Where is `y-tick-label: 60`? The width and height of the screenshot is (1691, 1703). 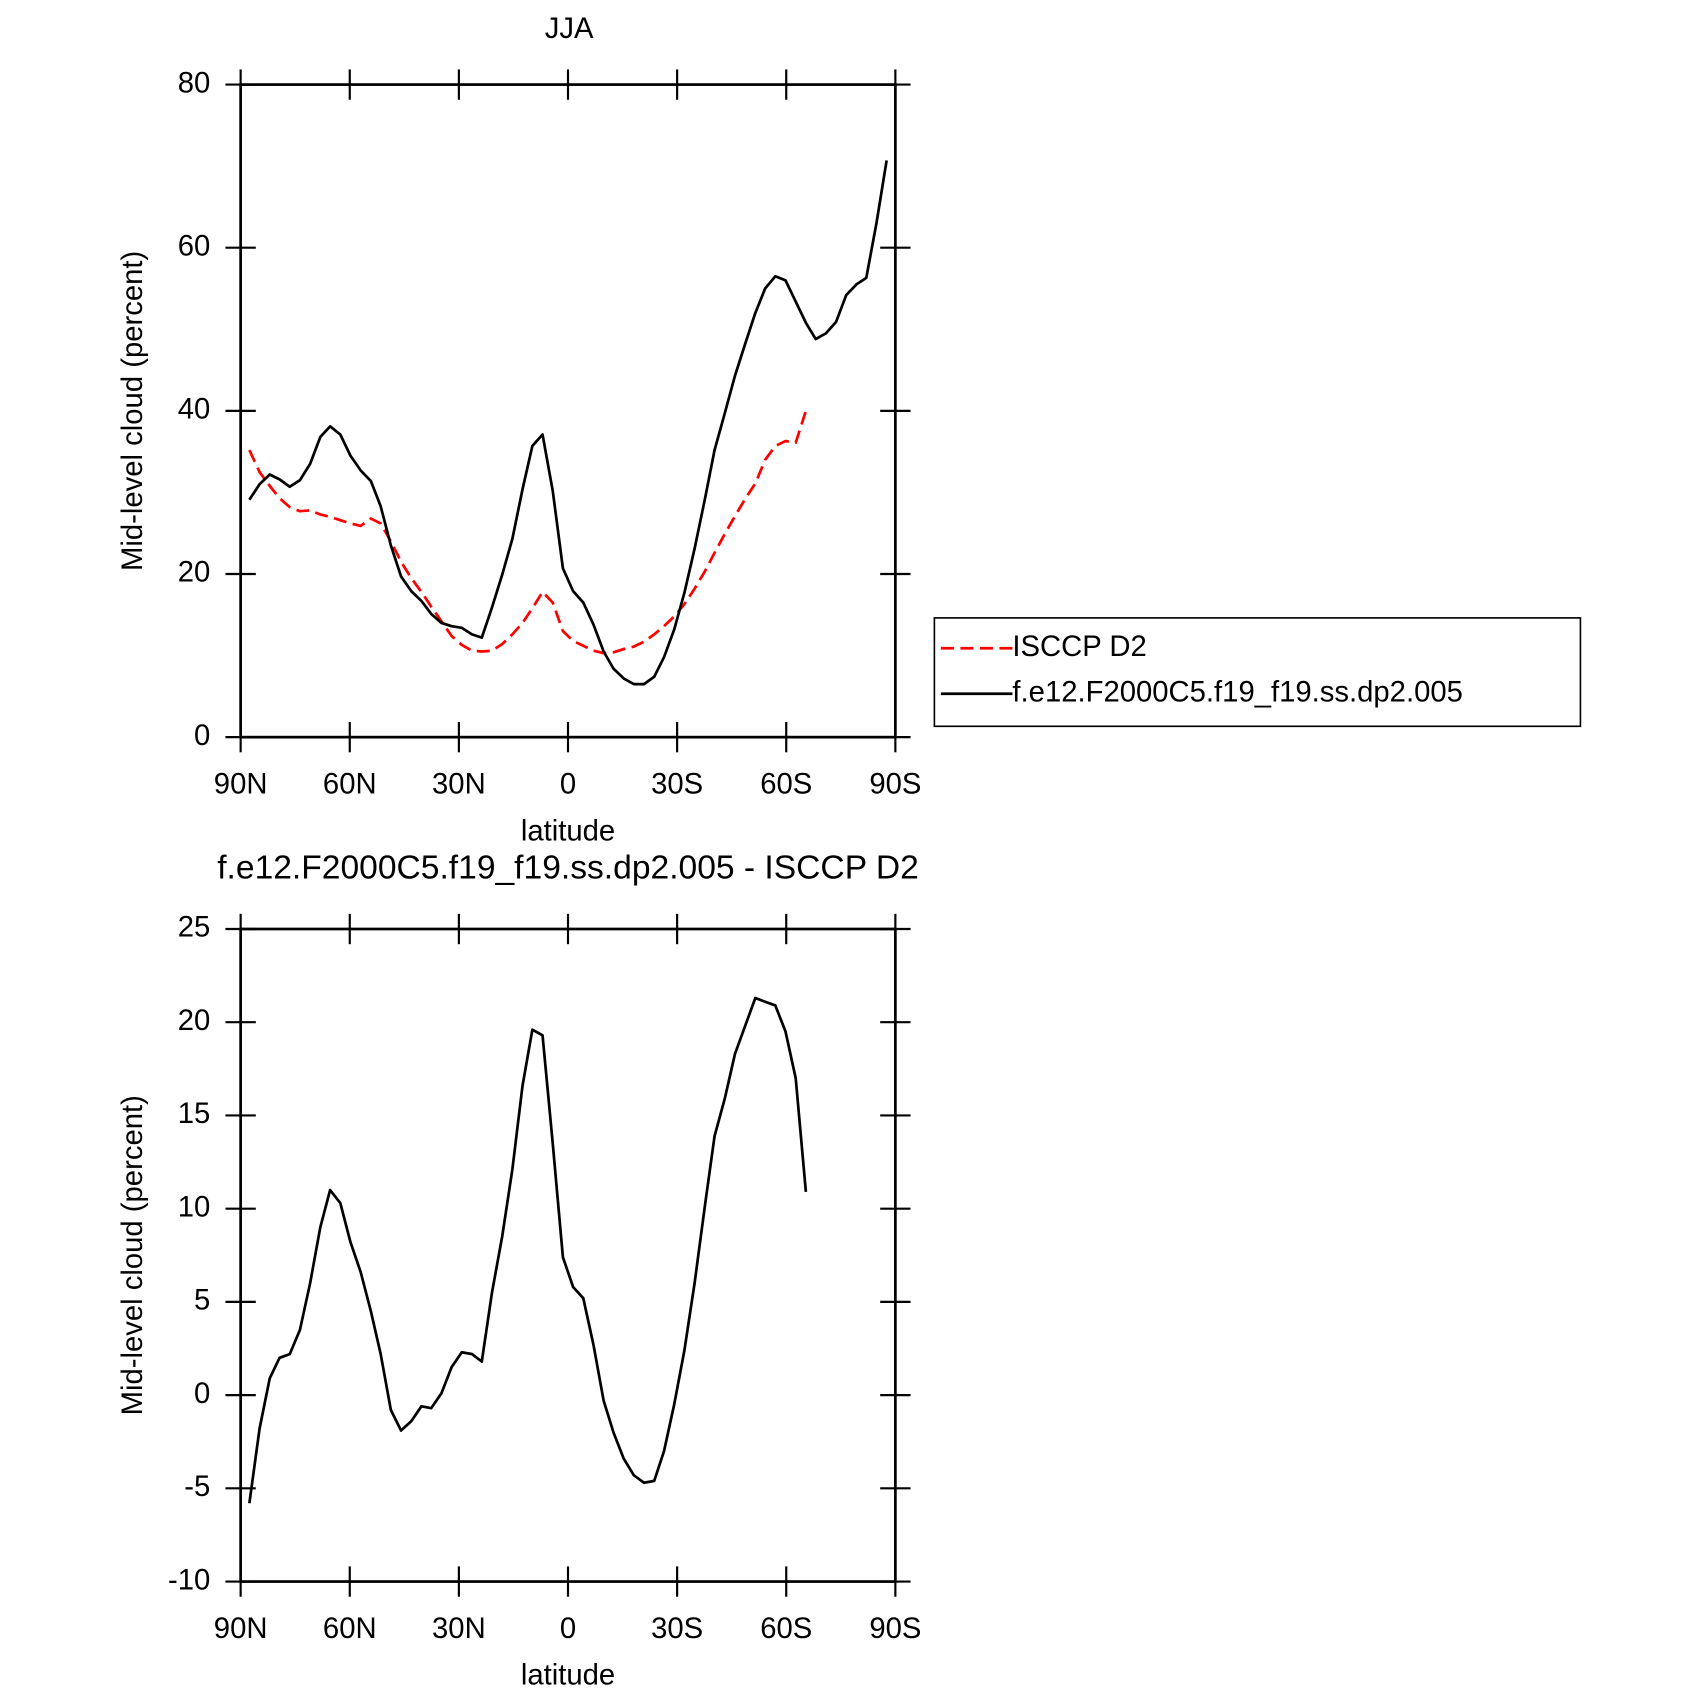 y-tick-label: 60 is located at coordinates (194, 246).